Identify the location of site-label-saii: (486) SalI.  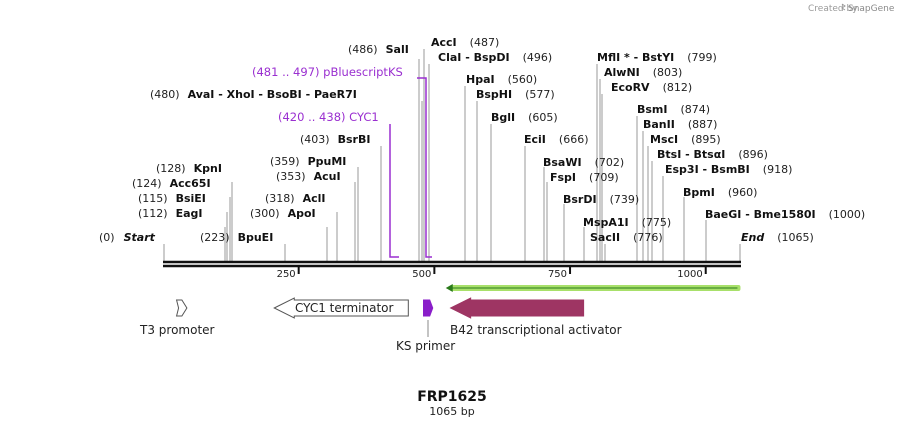
(378, 49).